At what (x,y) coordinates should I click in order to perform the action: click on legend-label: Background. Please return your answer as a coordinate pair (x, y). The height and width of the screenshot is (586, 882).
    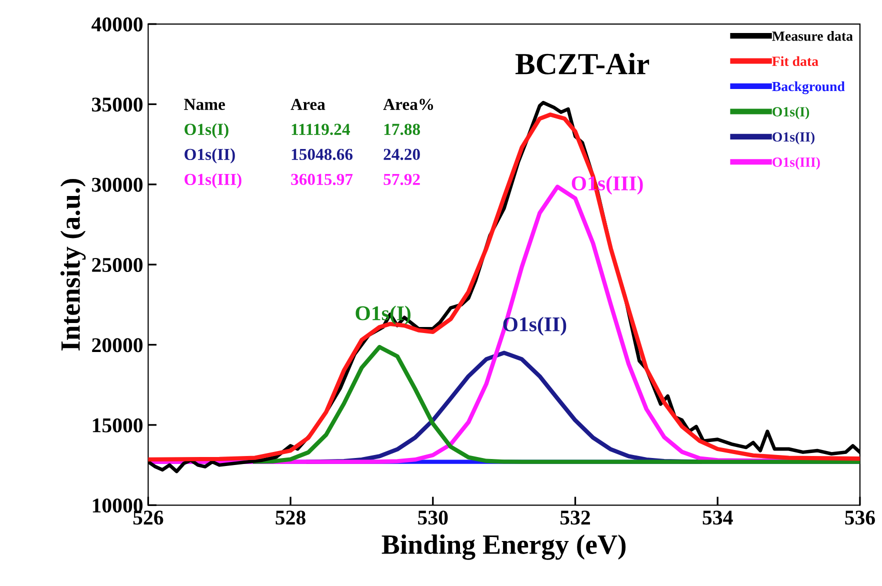
    Looking at the image, I should click on (808, 87).